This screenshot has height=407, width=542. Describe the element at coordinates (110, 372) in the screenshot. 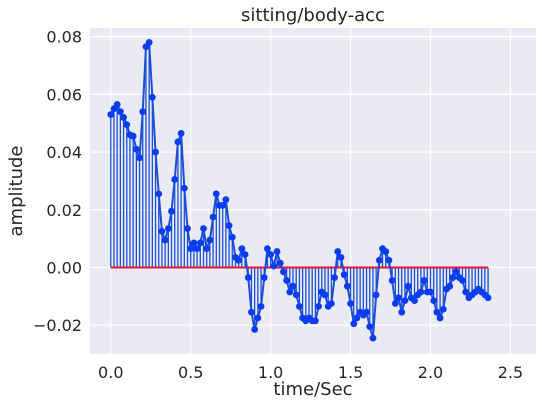

I see `x-tick-label: 0.0` at that location.